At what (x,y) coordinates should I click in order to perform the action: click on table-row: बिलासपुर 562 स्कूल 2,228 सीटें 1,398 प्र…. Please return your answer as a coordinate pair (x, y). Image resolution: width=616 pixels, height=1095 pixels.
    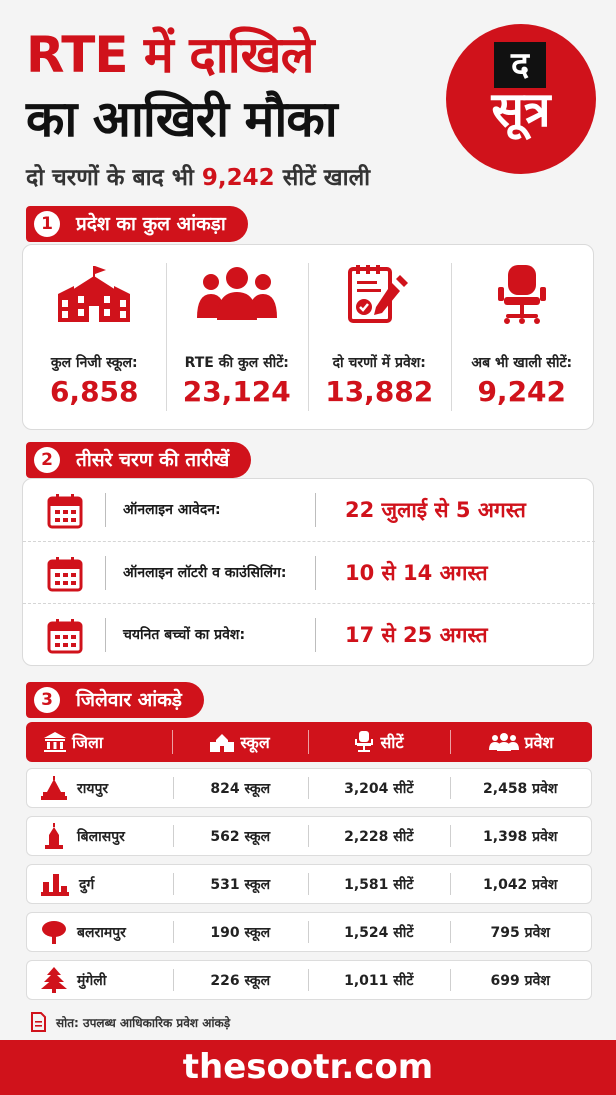
    Looking at the image, I should click on (309, 836).